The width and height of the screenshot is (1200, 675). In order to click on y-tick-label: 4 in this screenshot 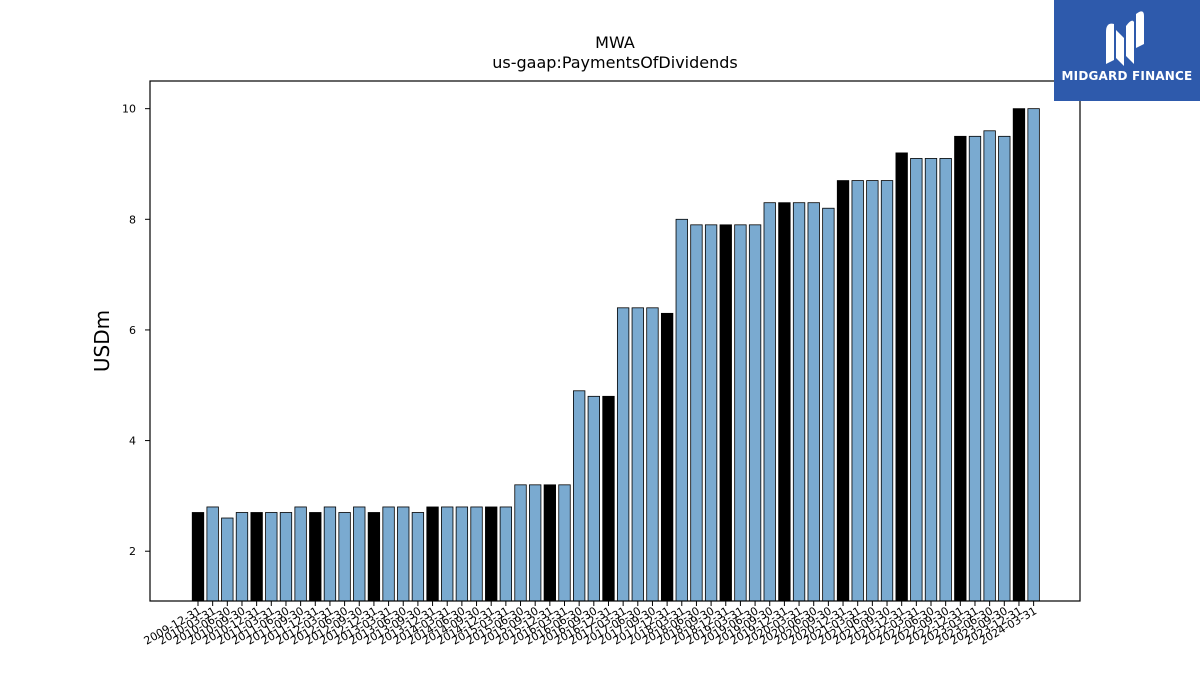, I will do `click(132, 441)`.